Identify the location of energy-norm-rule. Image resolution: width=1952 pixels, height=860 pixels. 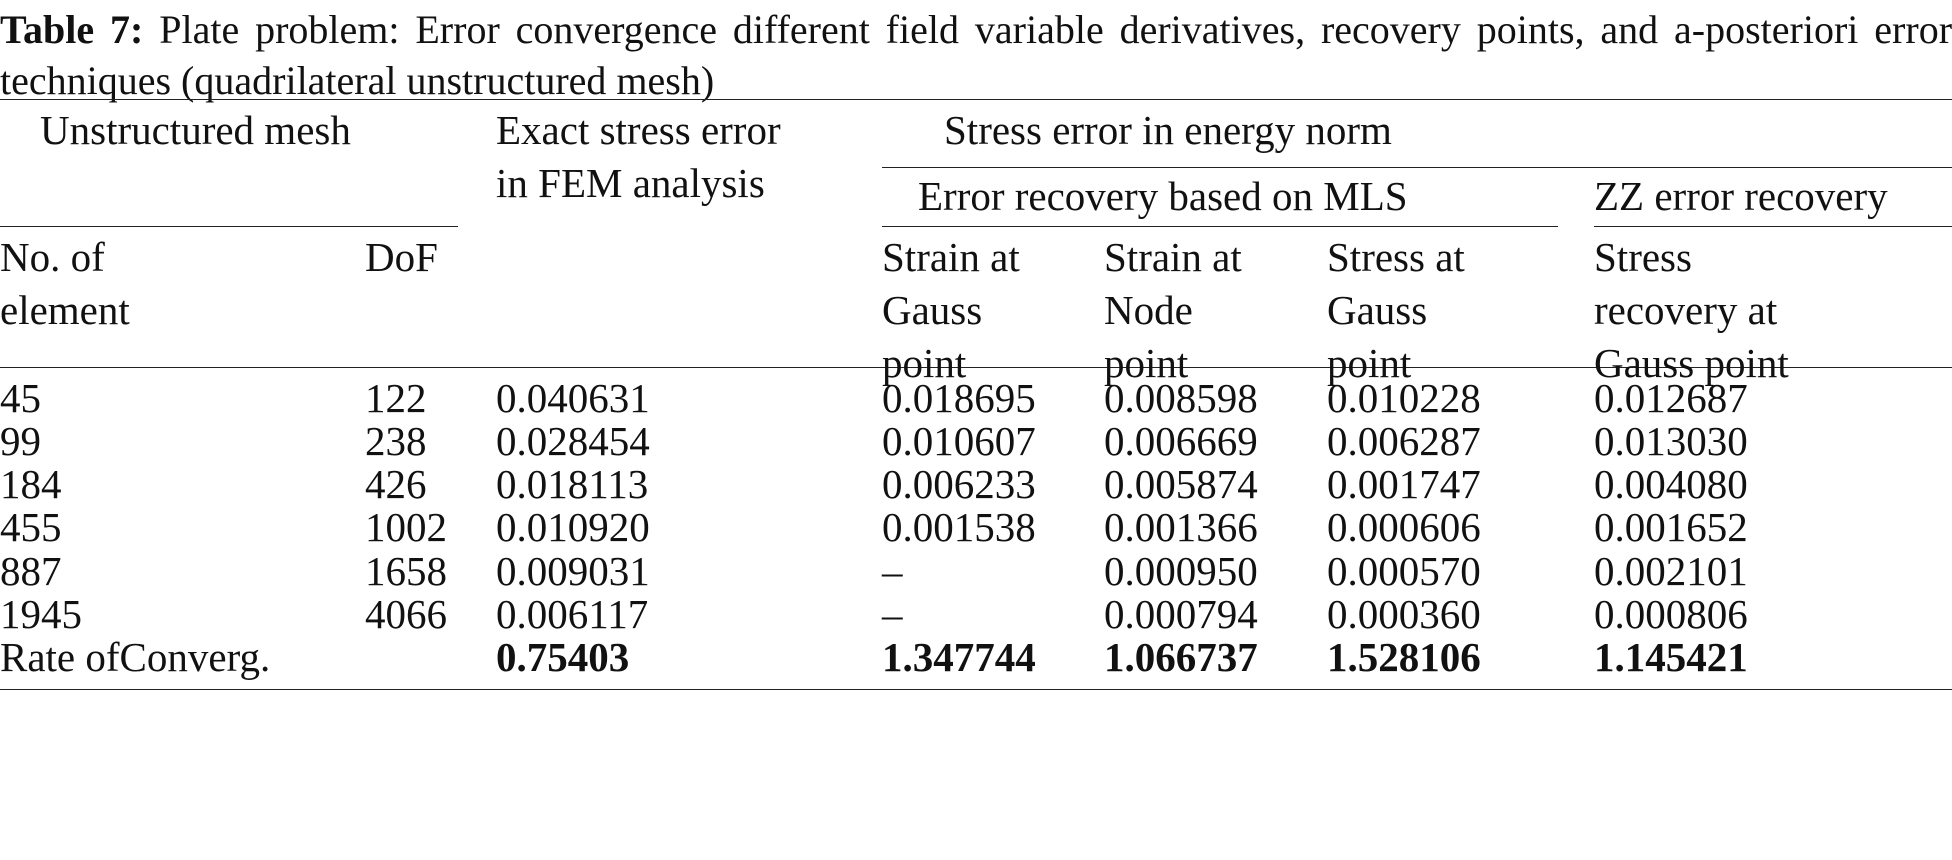
(1417, 167).